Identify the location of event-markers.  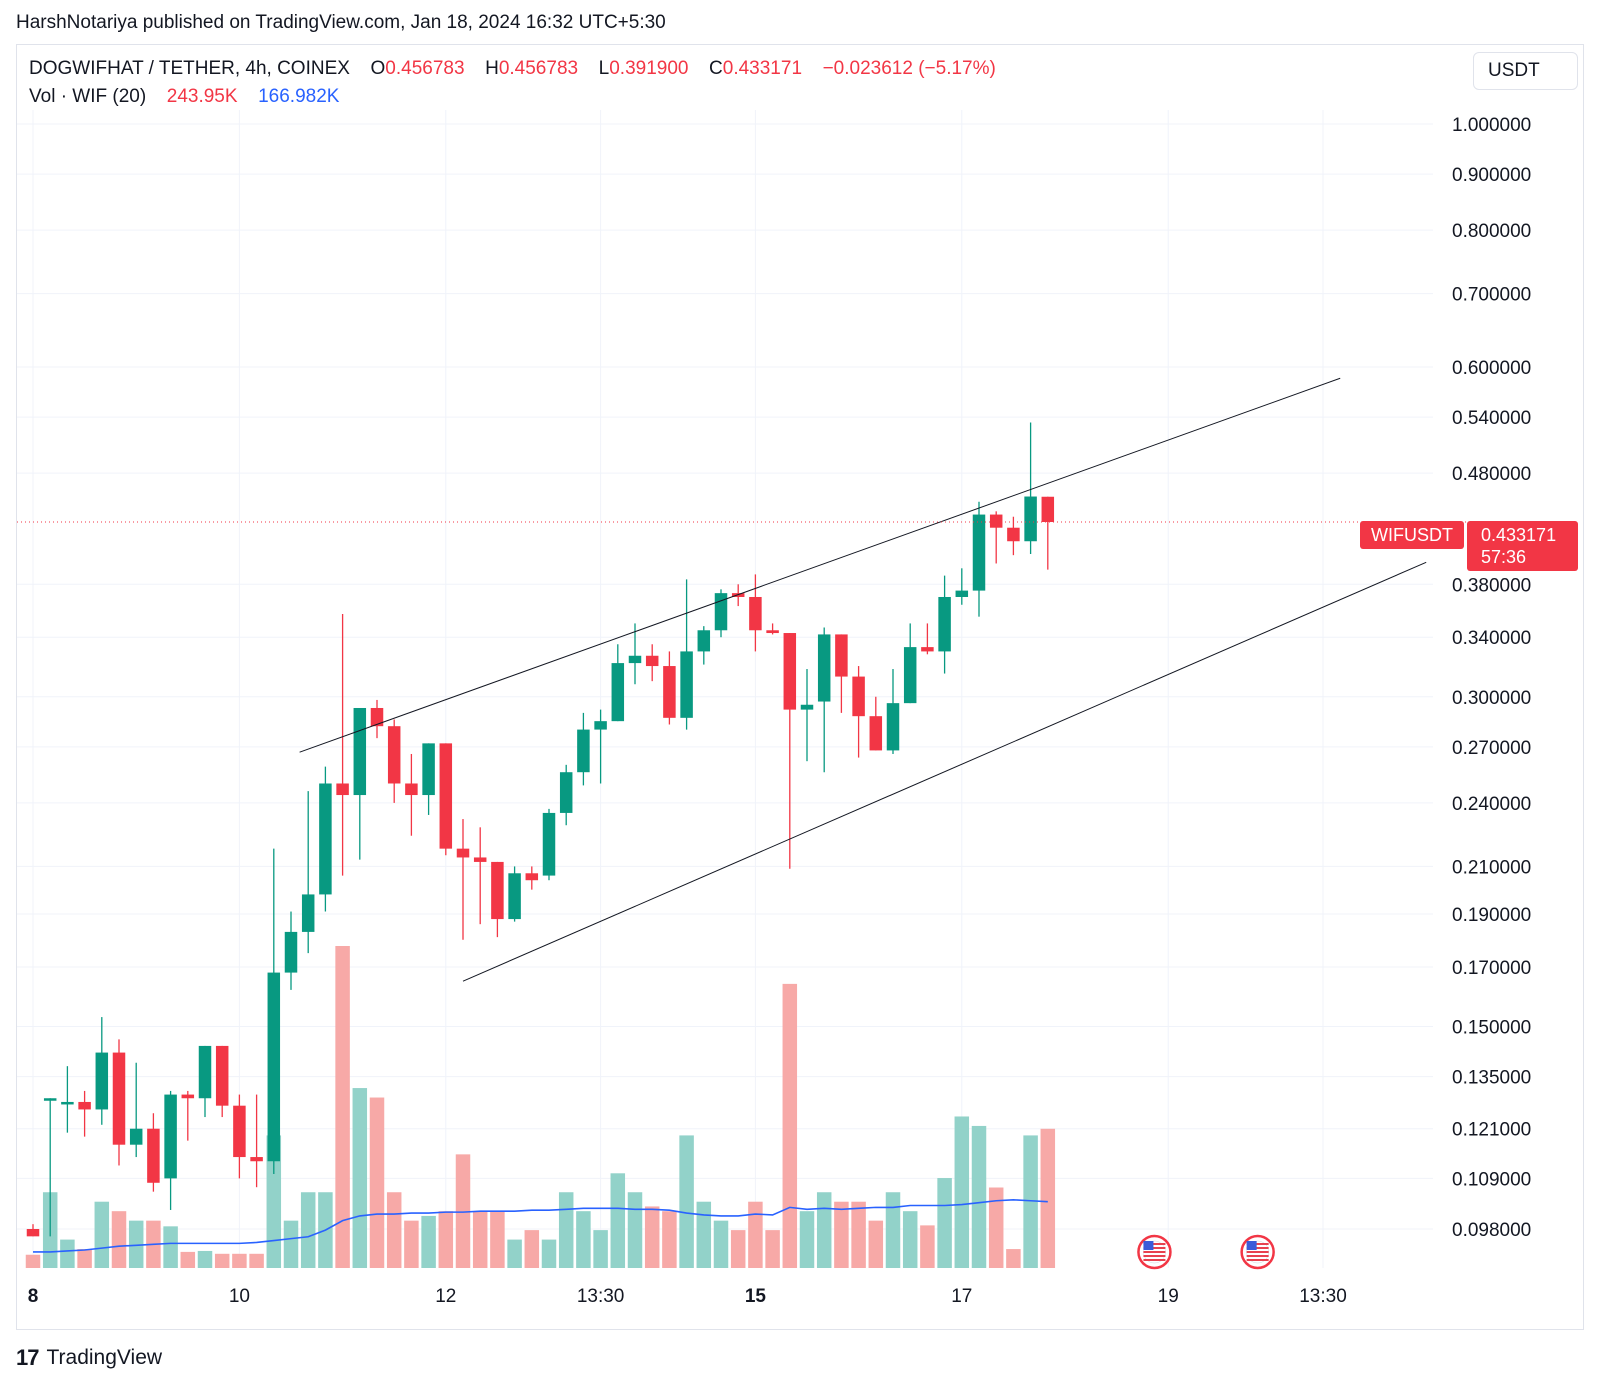
(1206, 1252).